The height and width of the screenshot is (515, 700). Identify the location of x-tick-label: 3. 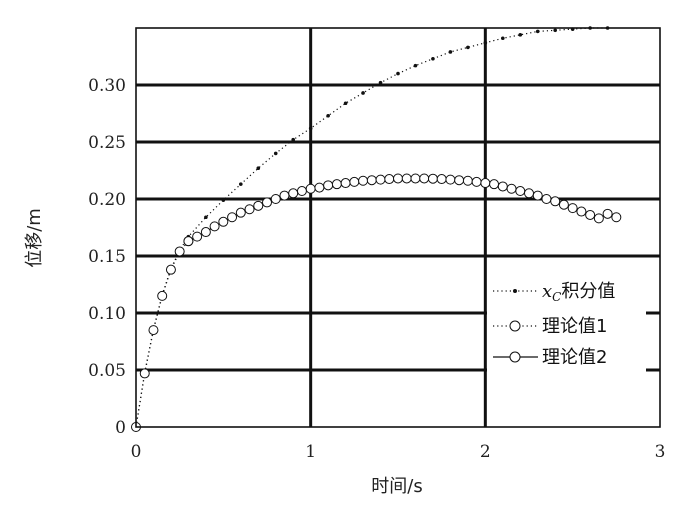
(660, 452).